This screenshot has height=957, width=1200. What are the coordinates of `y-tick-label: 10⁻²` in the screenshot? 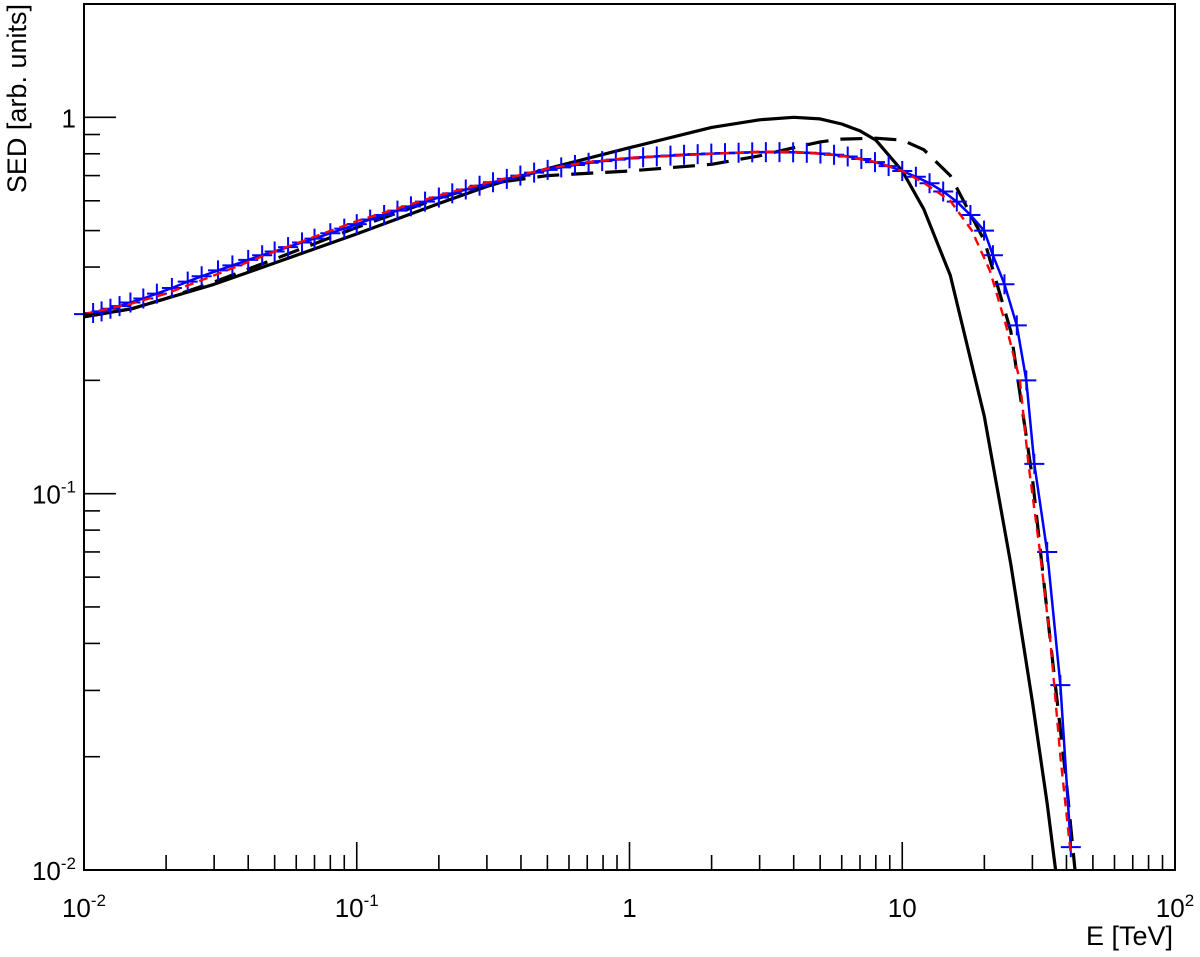 It's located at (54, 870).